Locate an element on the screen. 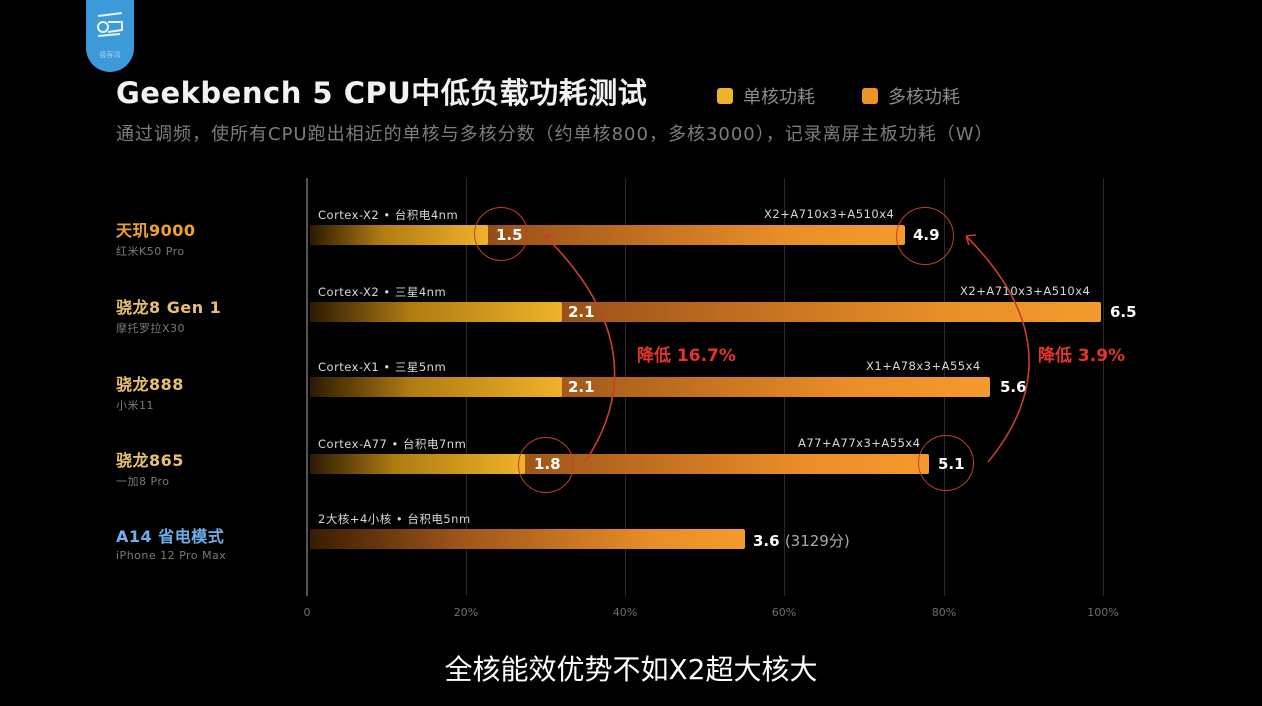 This screenshot has height=706, width=1262. multi-core-value: 3.6 (3129分) is located at coordinates (801, 540).